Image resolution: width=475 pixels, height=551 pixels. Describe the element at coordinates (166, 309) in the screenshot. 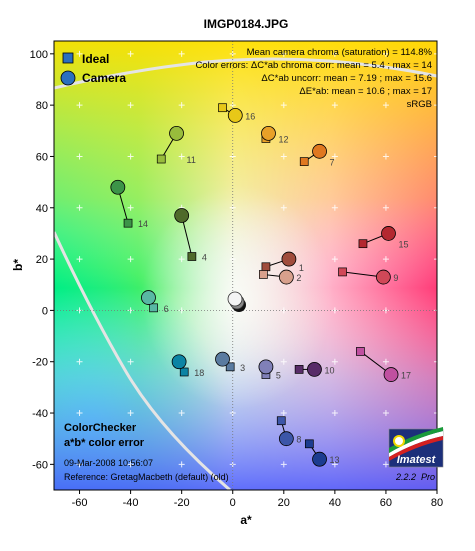

I see `patch-6-label: 6` at that location.